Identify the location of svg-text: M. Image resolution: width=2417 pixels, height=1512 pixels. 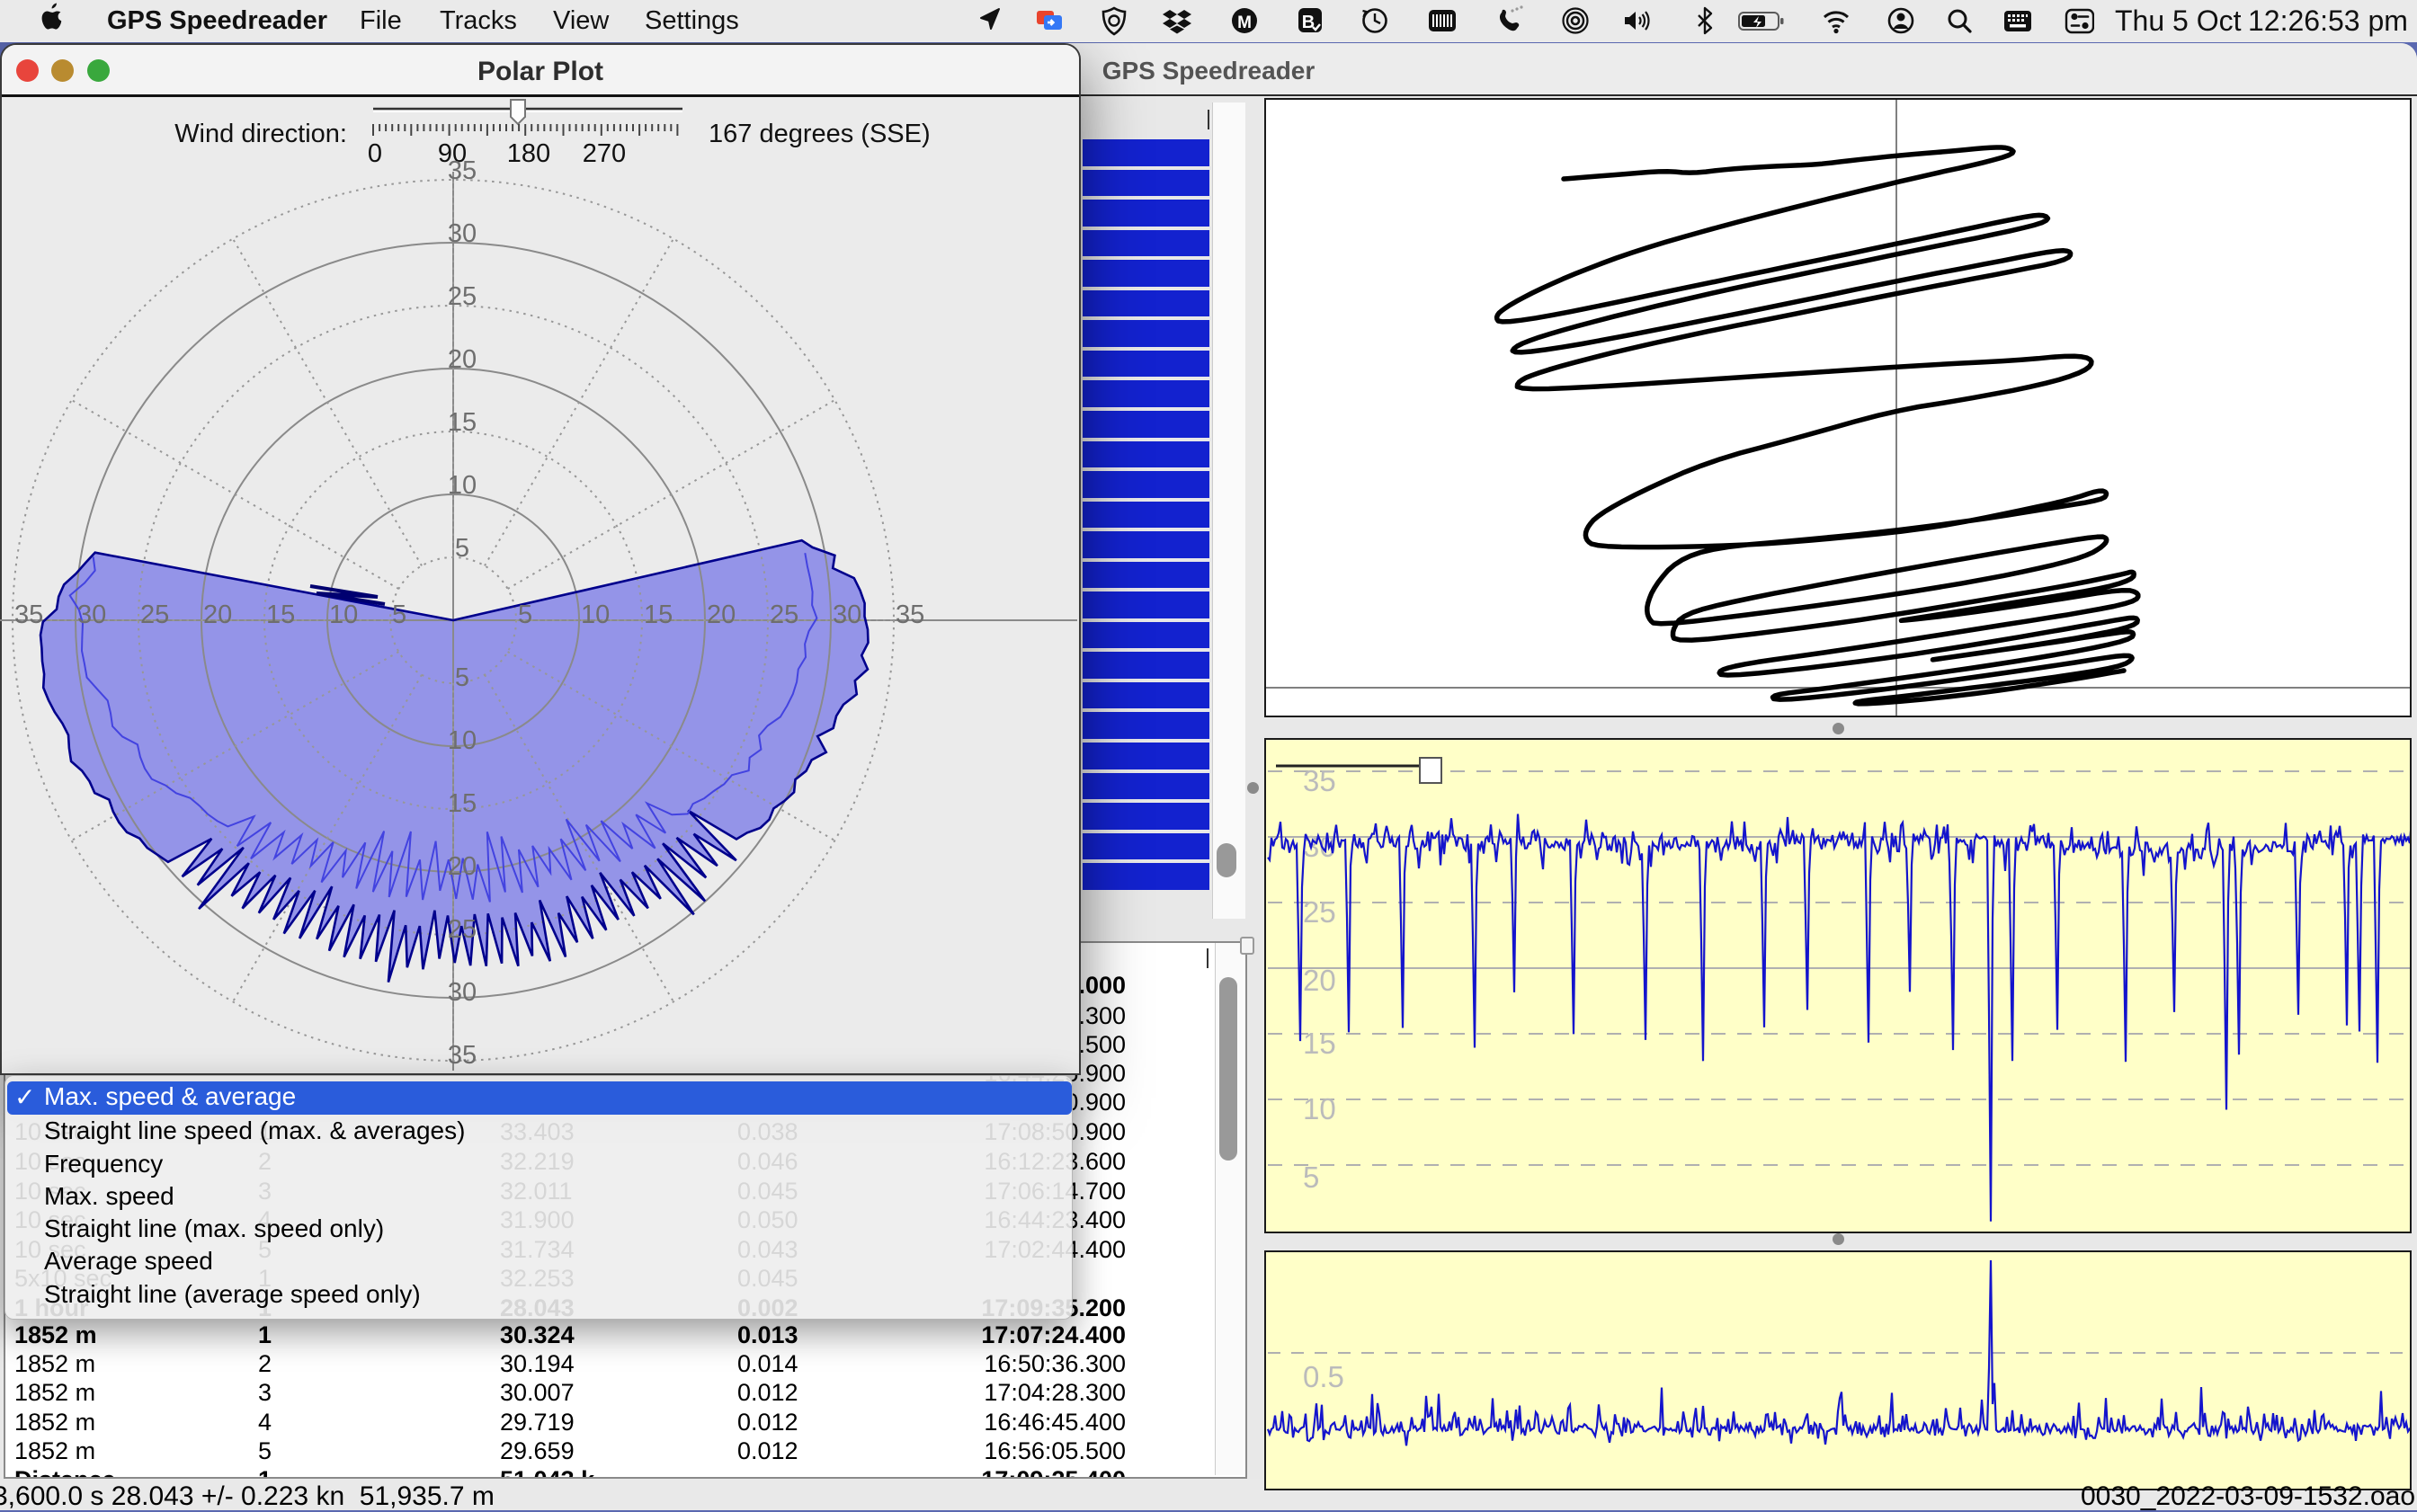
(1244, 22).